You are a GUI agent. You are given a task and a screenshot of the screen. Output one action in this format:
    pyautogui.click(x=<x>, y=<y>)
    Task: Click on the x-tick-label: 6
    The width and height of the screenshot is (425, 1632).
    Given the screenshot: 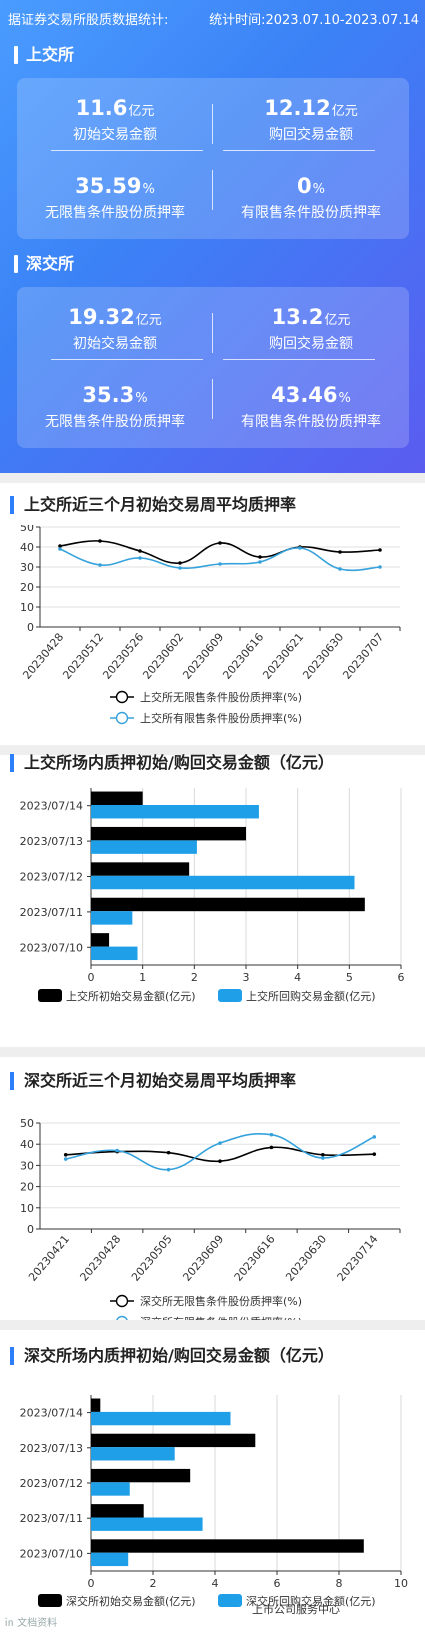 What is the action you would take?
    pyautogui.click(x=277, y=1583)
    